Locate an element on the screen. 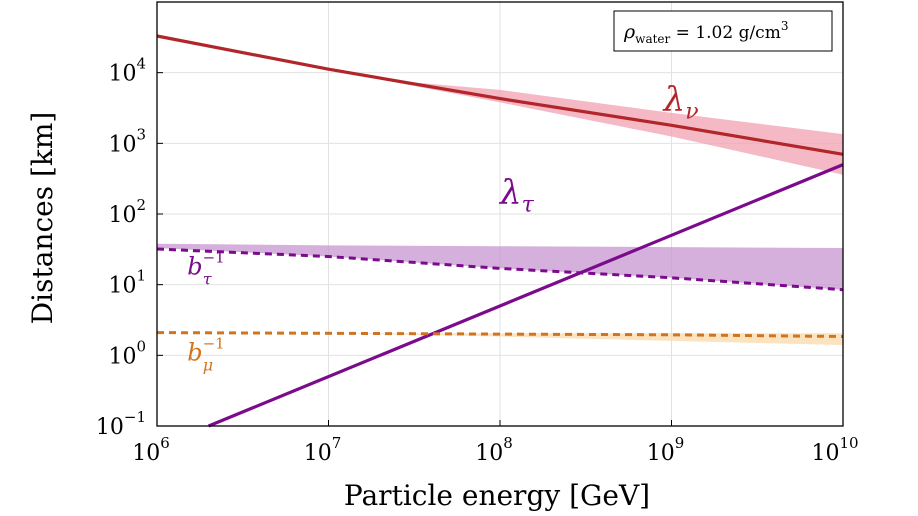 The width and height of the screenshot is (918, 516). label-lambda_tau: λτ is located at coordinates (516, 195).